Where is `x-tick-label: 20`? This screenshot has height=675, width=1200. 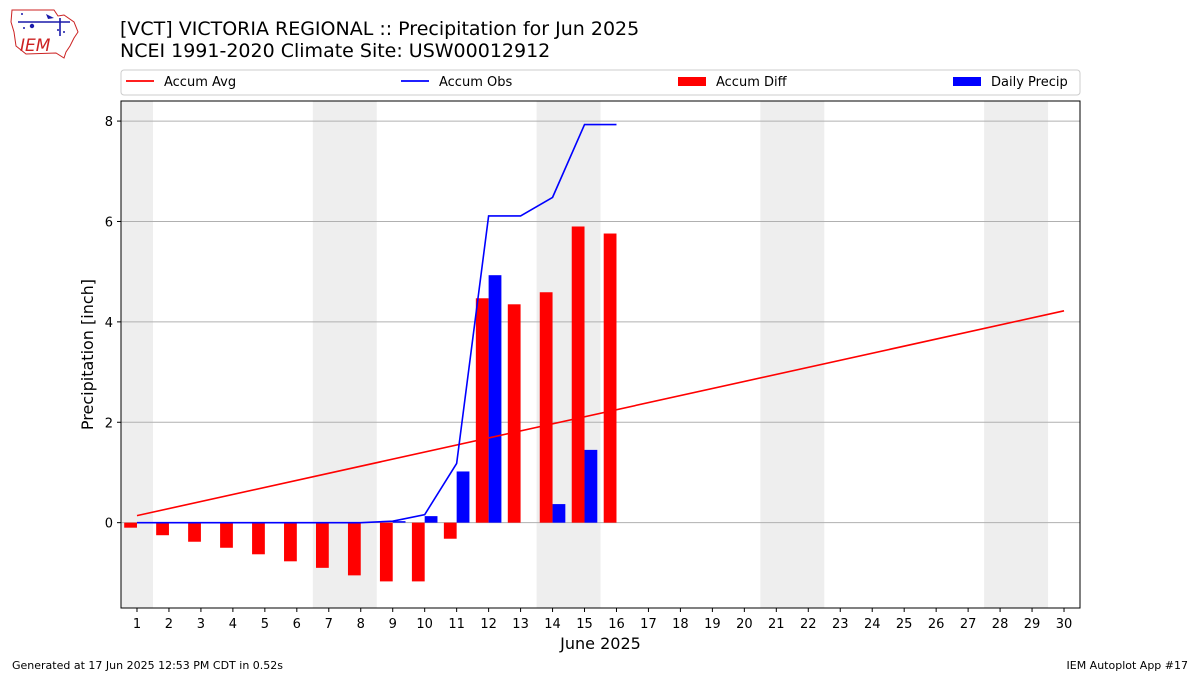
x-tick-label: 20 is located at coordinates (744, 624).